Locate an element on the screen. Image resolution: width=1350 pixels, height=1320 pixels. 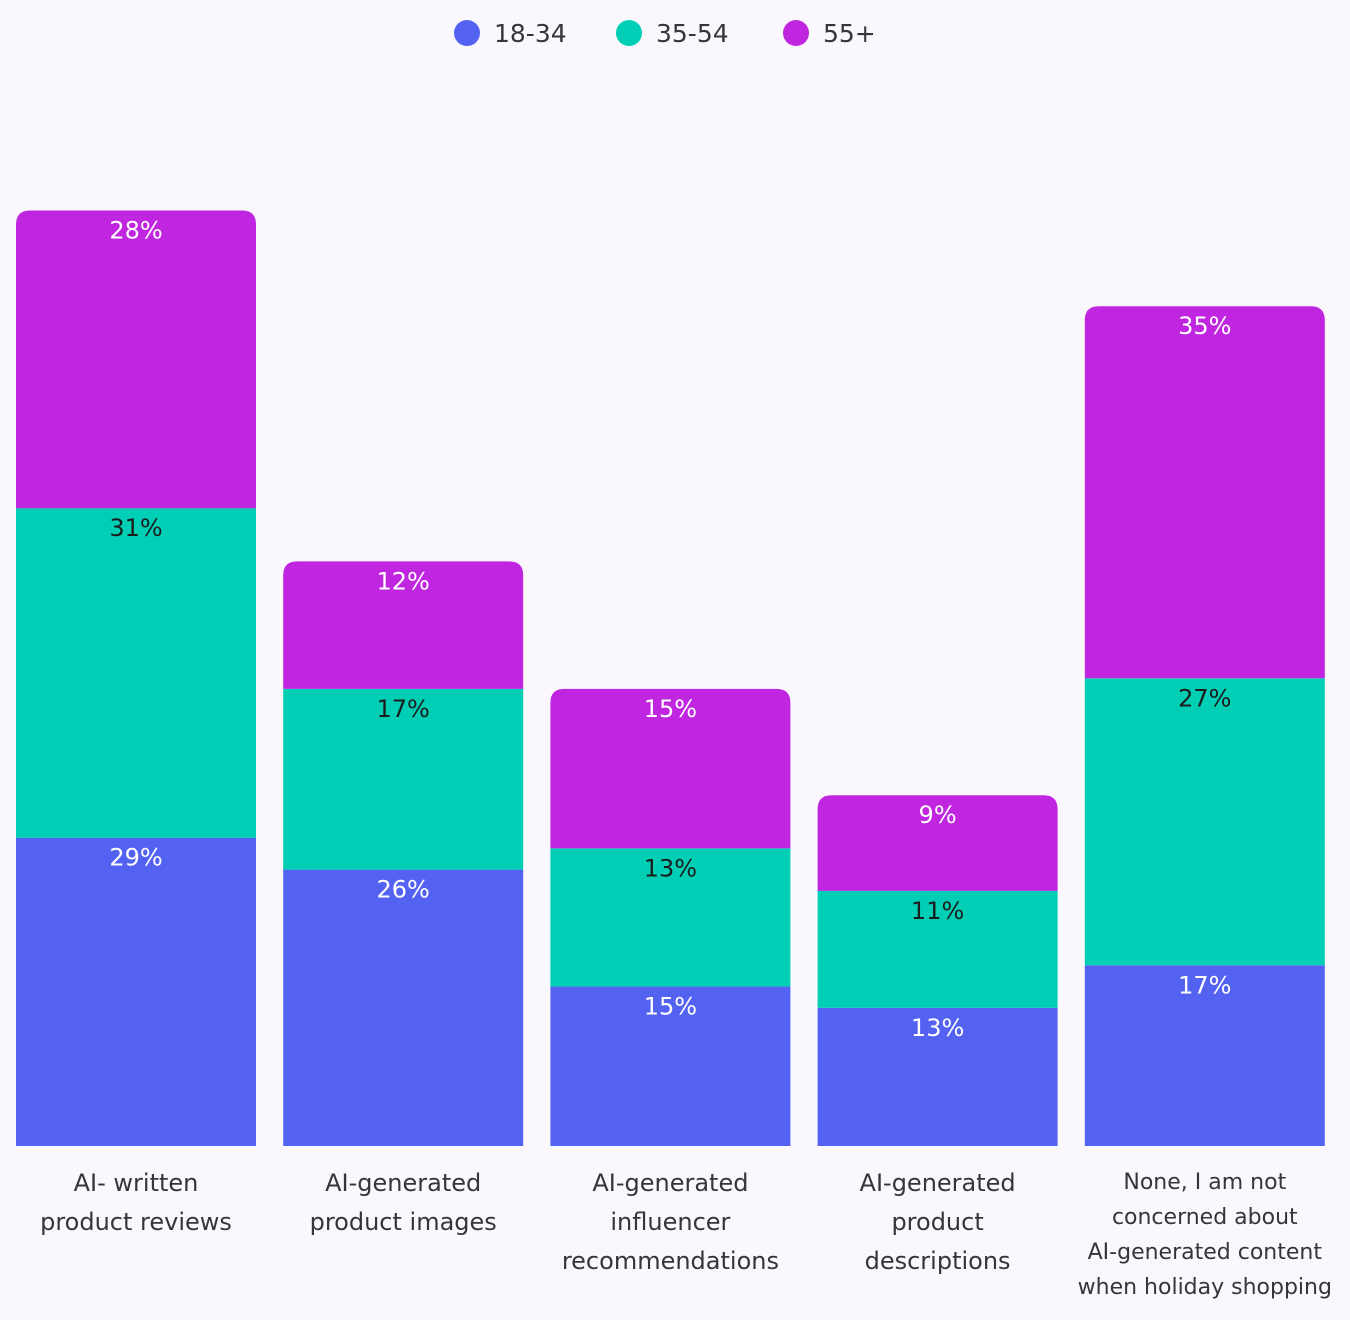
category-label-3: AI-generated influencer recommendations is located at coordinates (670, 1222).